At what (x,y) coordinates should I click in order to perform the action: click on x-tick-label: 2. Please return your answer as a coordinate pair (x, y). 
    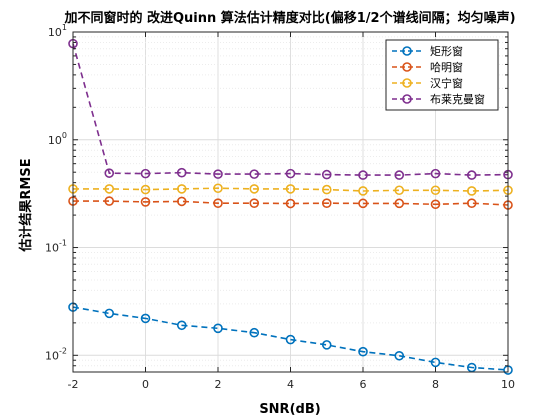
    Looking at the image, I should click on (218, 384).